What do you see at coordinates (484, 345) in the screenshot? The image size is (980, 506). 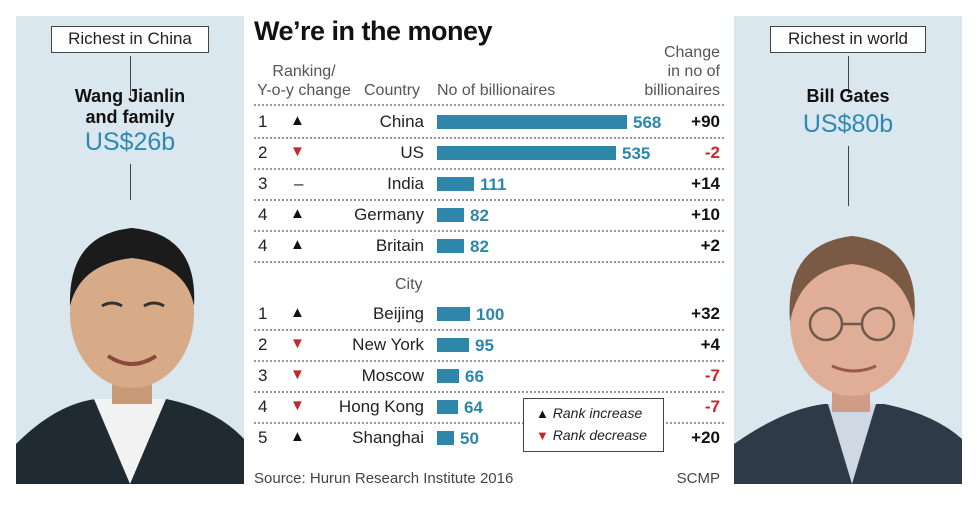 I see `bar-value-label: 95` at bounding box center [484, 345].